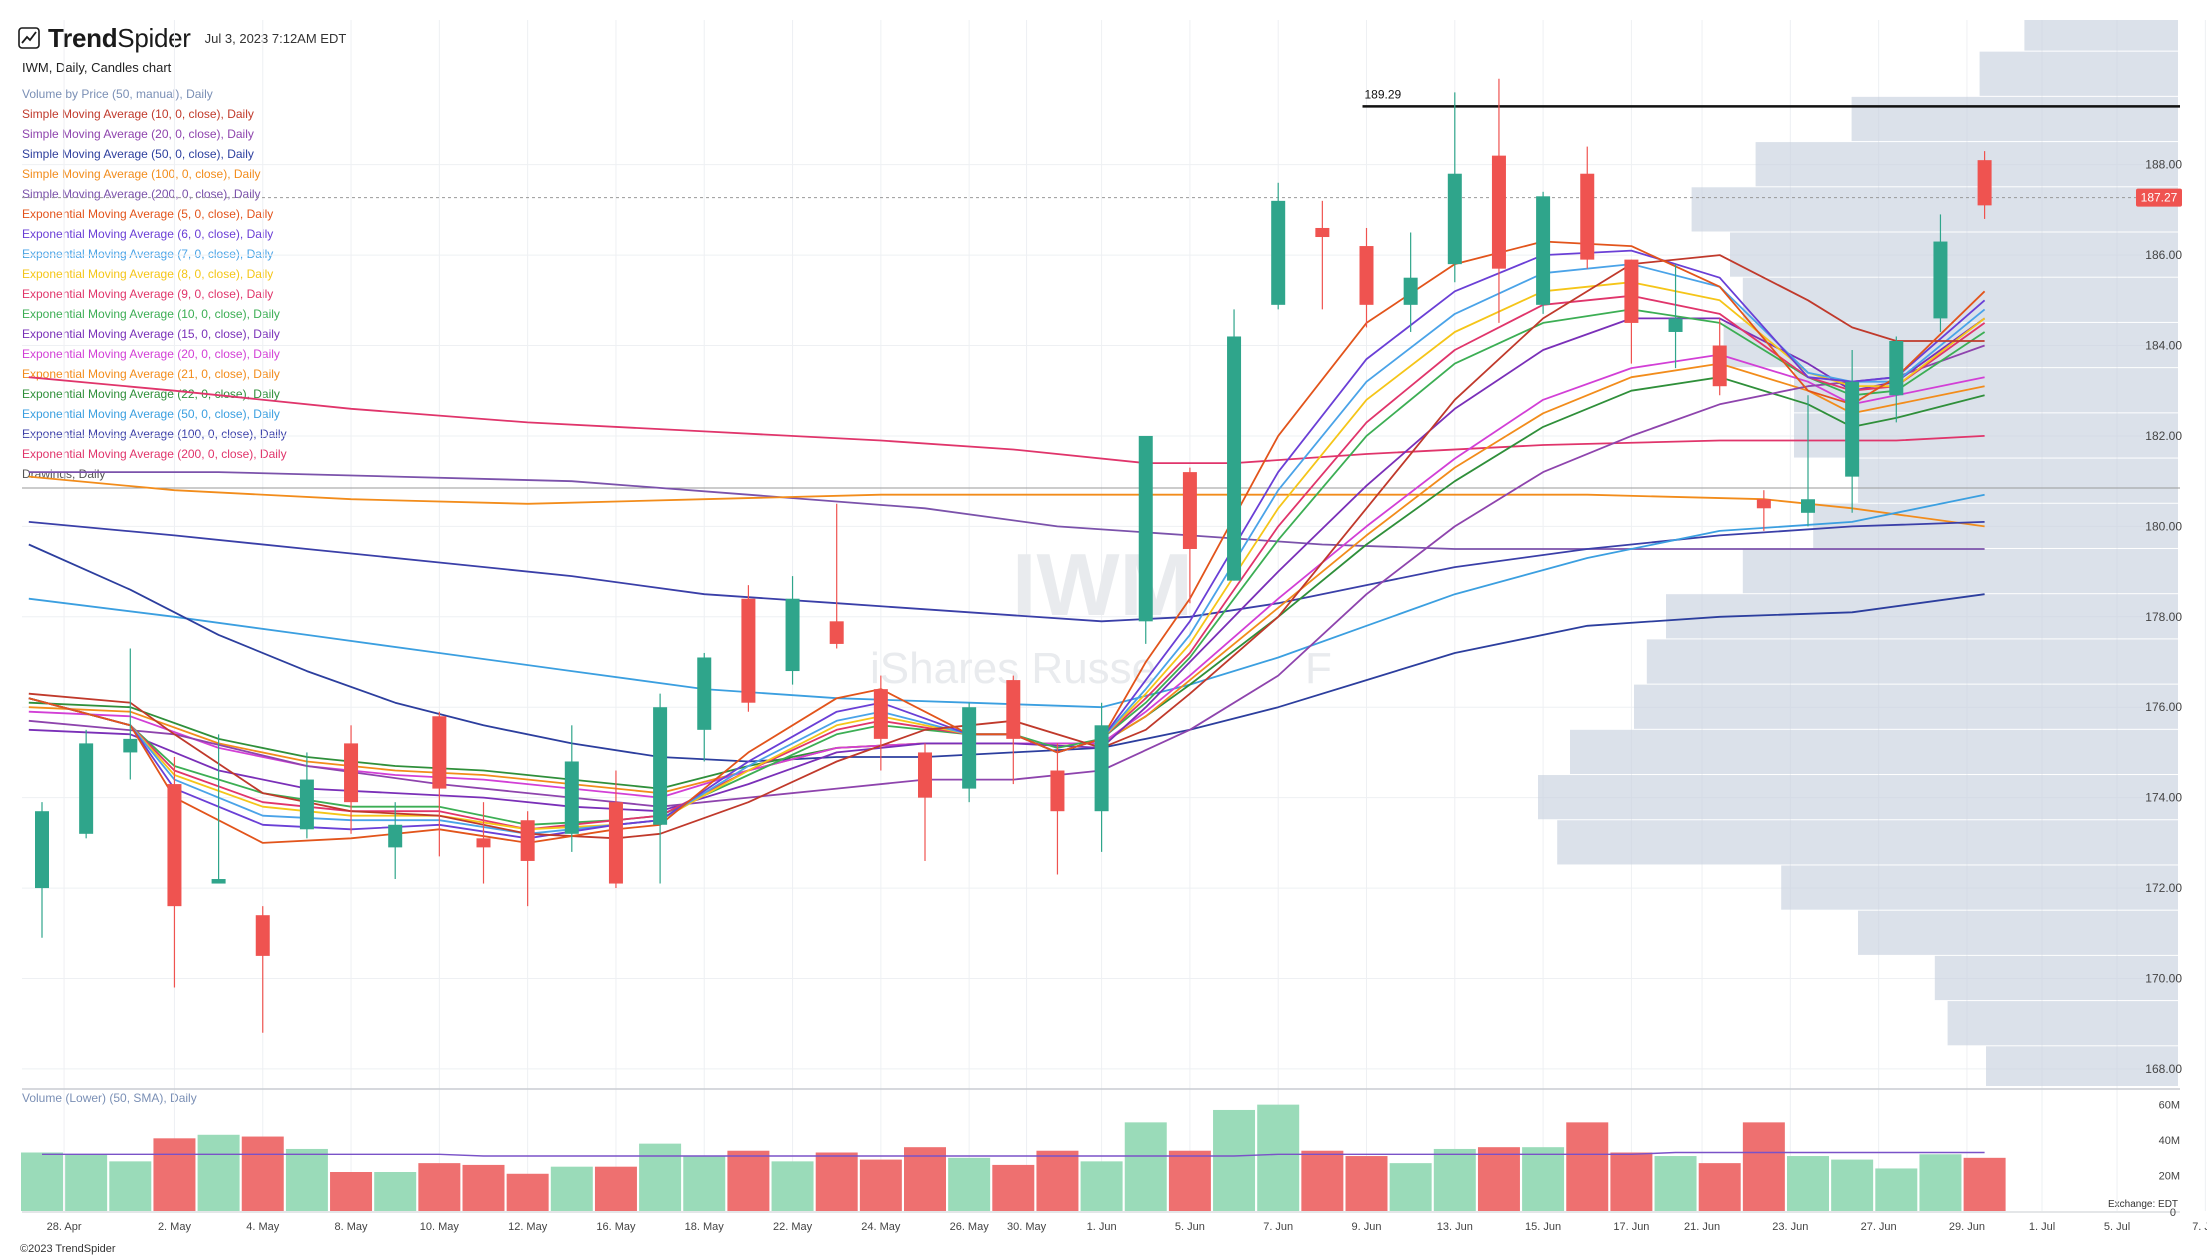 Image resolution: width=2207 pixels, height=1259 pixels. What do you see at coordinates (109, 1098) in the screenshot?
I see `volume-legend: Volume (Lower) (50, SMA), Daily` at bounding box center [109, 1098].